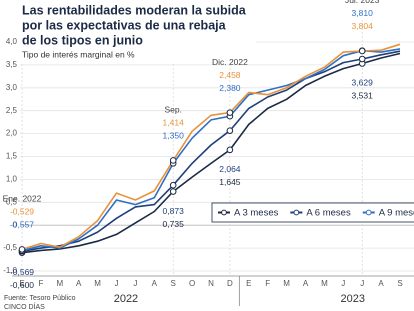  Describe the element at coordinates (12, 64) in the screenshot. I see `y-tick-label: 3,5` at that location.